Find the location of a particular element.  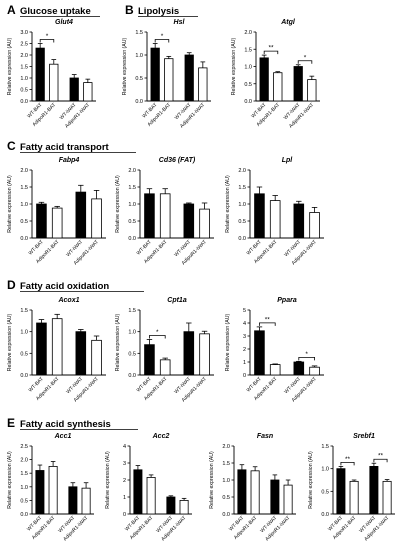

y-tick-label: 4 is located at coordinates (124, 447).